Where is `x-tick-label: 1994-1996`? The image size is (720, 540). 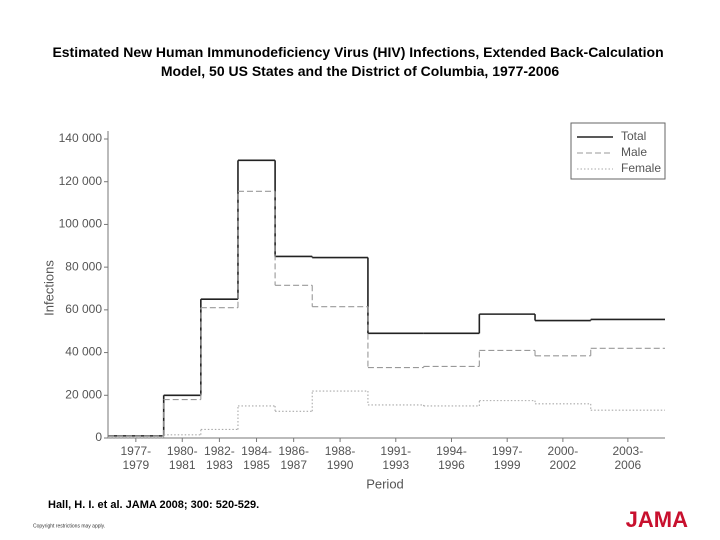
x-tick-label: 1994-1996 is located at coordinates (451, 458).